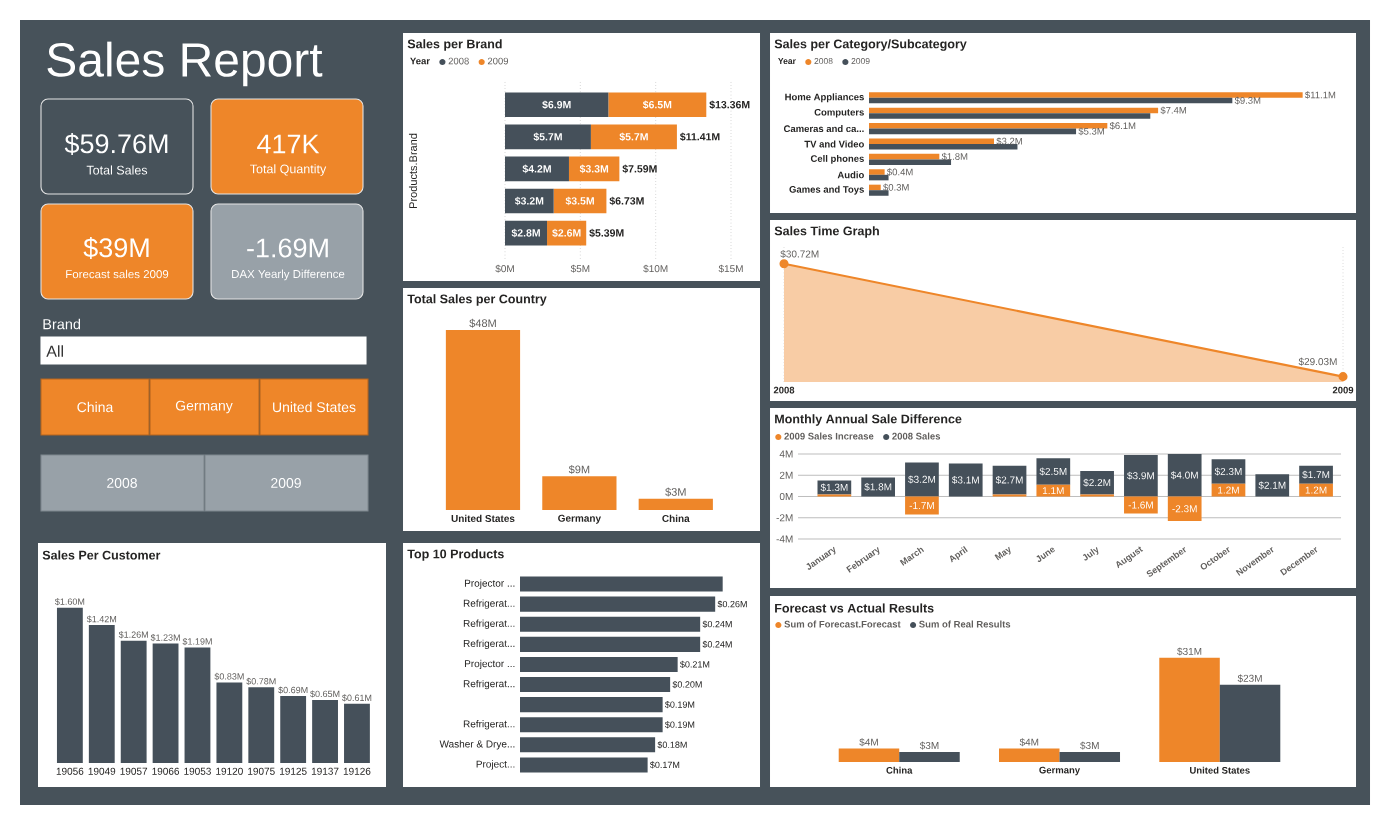 This screenshot has height=832, width=1399. Describe the element at coordinates (229, 771) in the screenshot. I see `x-tick-label: 19120` at that location.